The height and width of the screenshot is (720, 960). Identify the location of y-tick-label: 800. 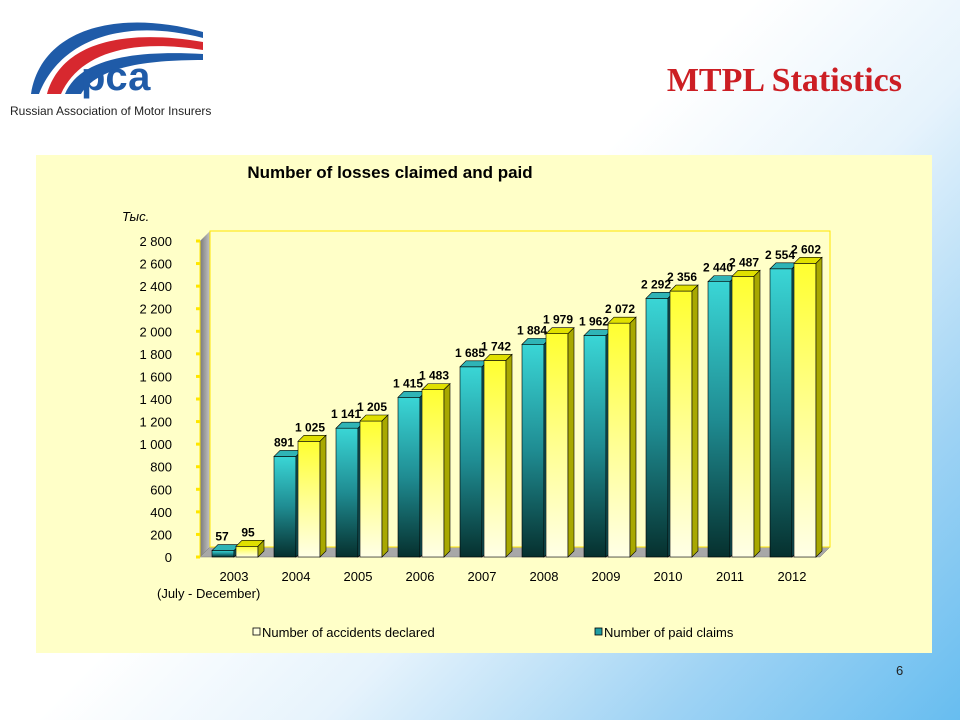
(161, 467).